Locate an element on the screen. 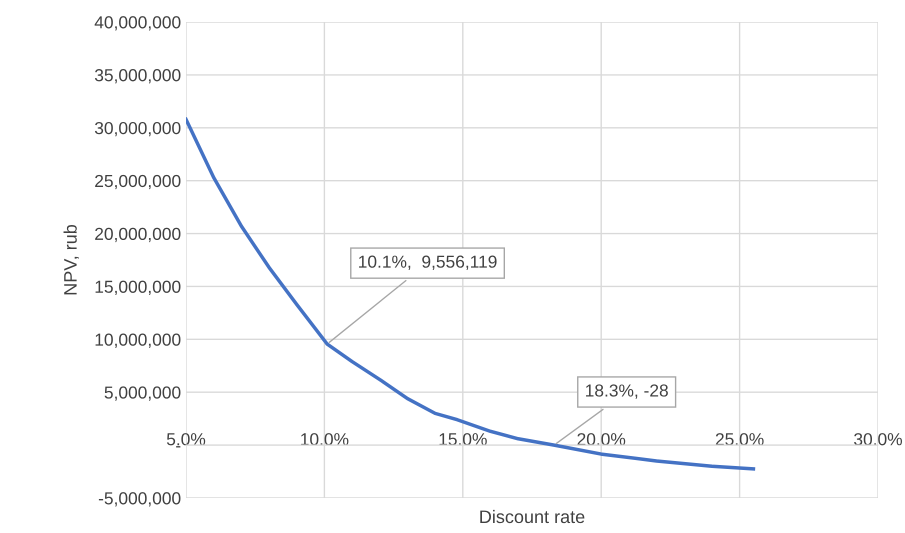  y-tick-label: 20,000,000 is located at coordinates (137, 235).